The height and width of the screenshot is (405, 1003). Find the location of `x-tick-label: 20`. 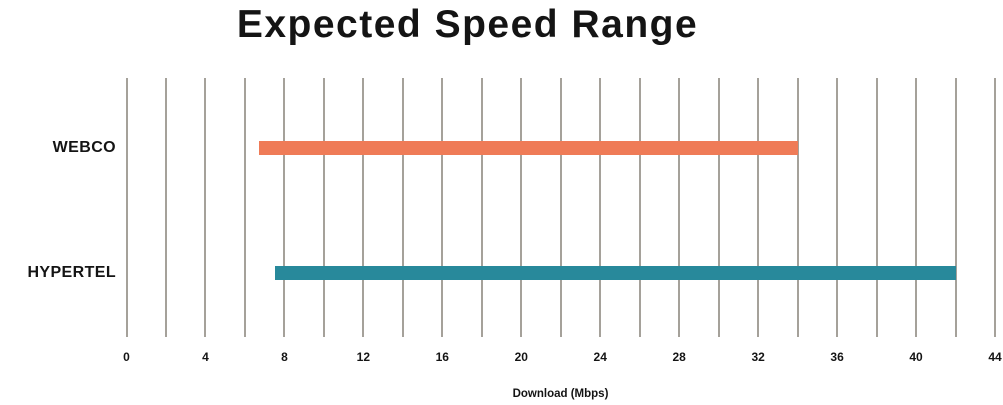

x-tick-label: 20 is located at coordinates (521, 357).